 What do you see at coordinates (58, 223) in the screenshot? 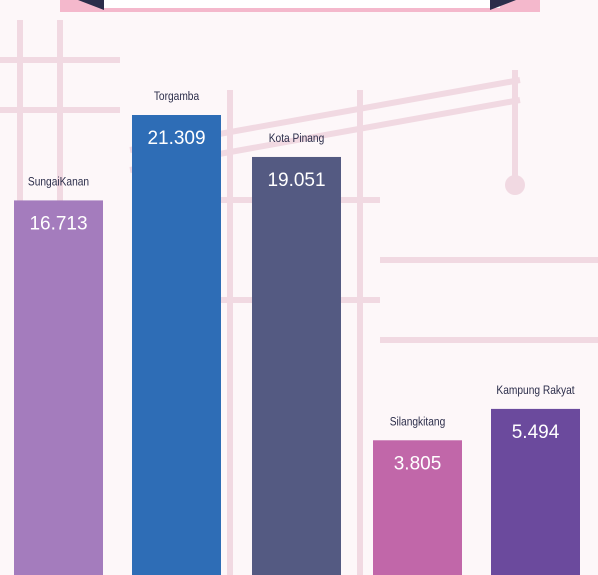
I see `value-label: 16.713` at bounding box center [58, 223].